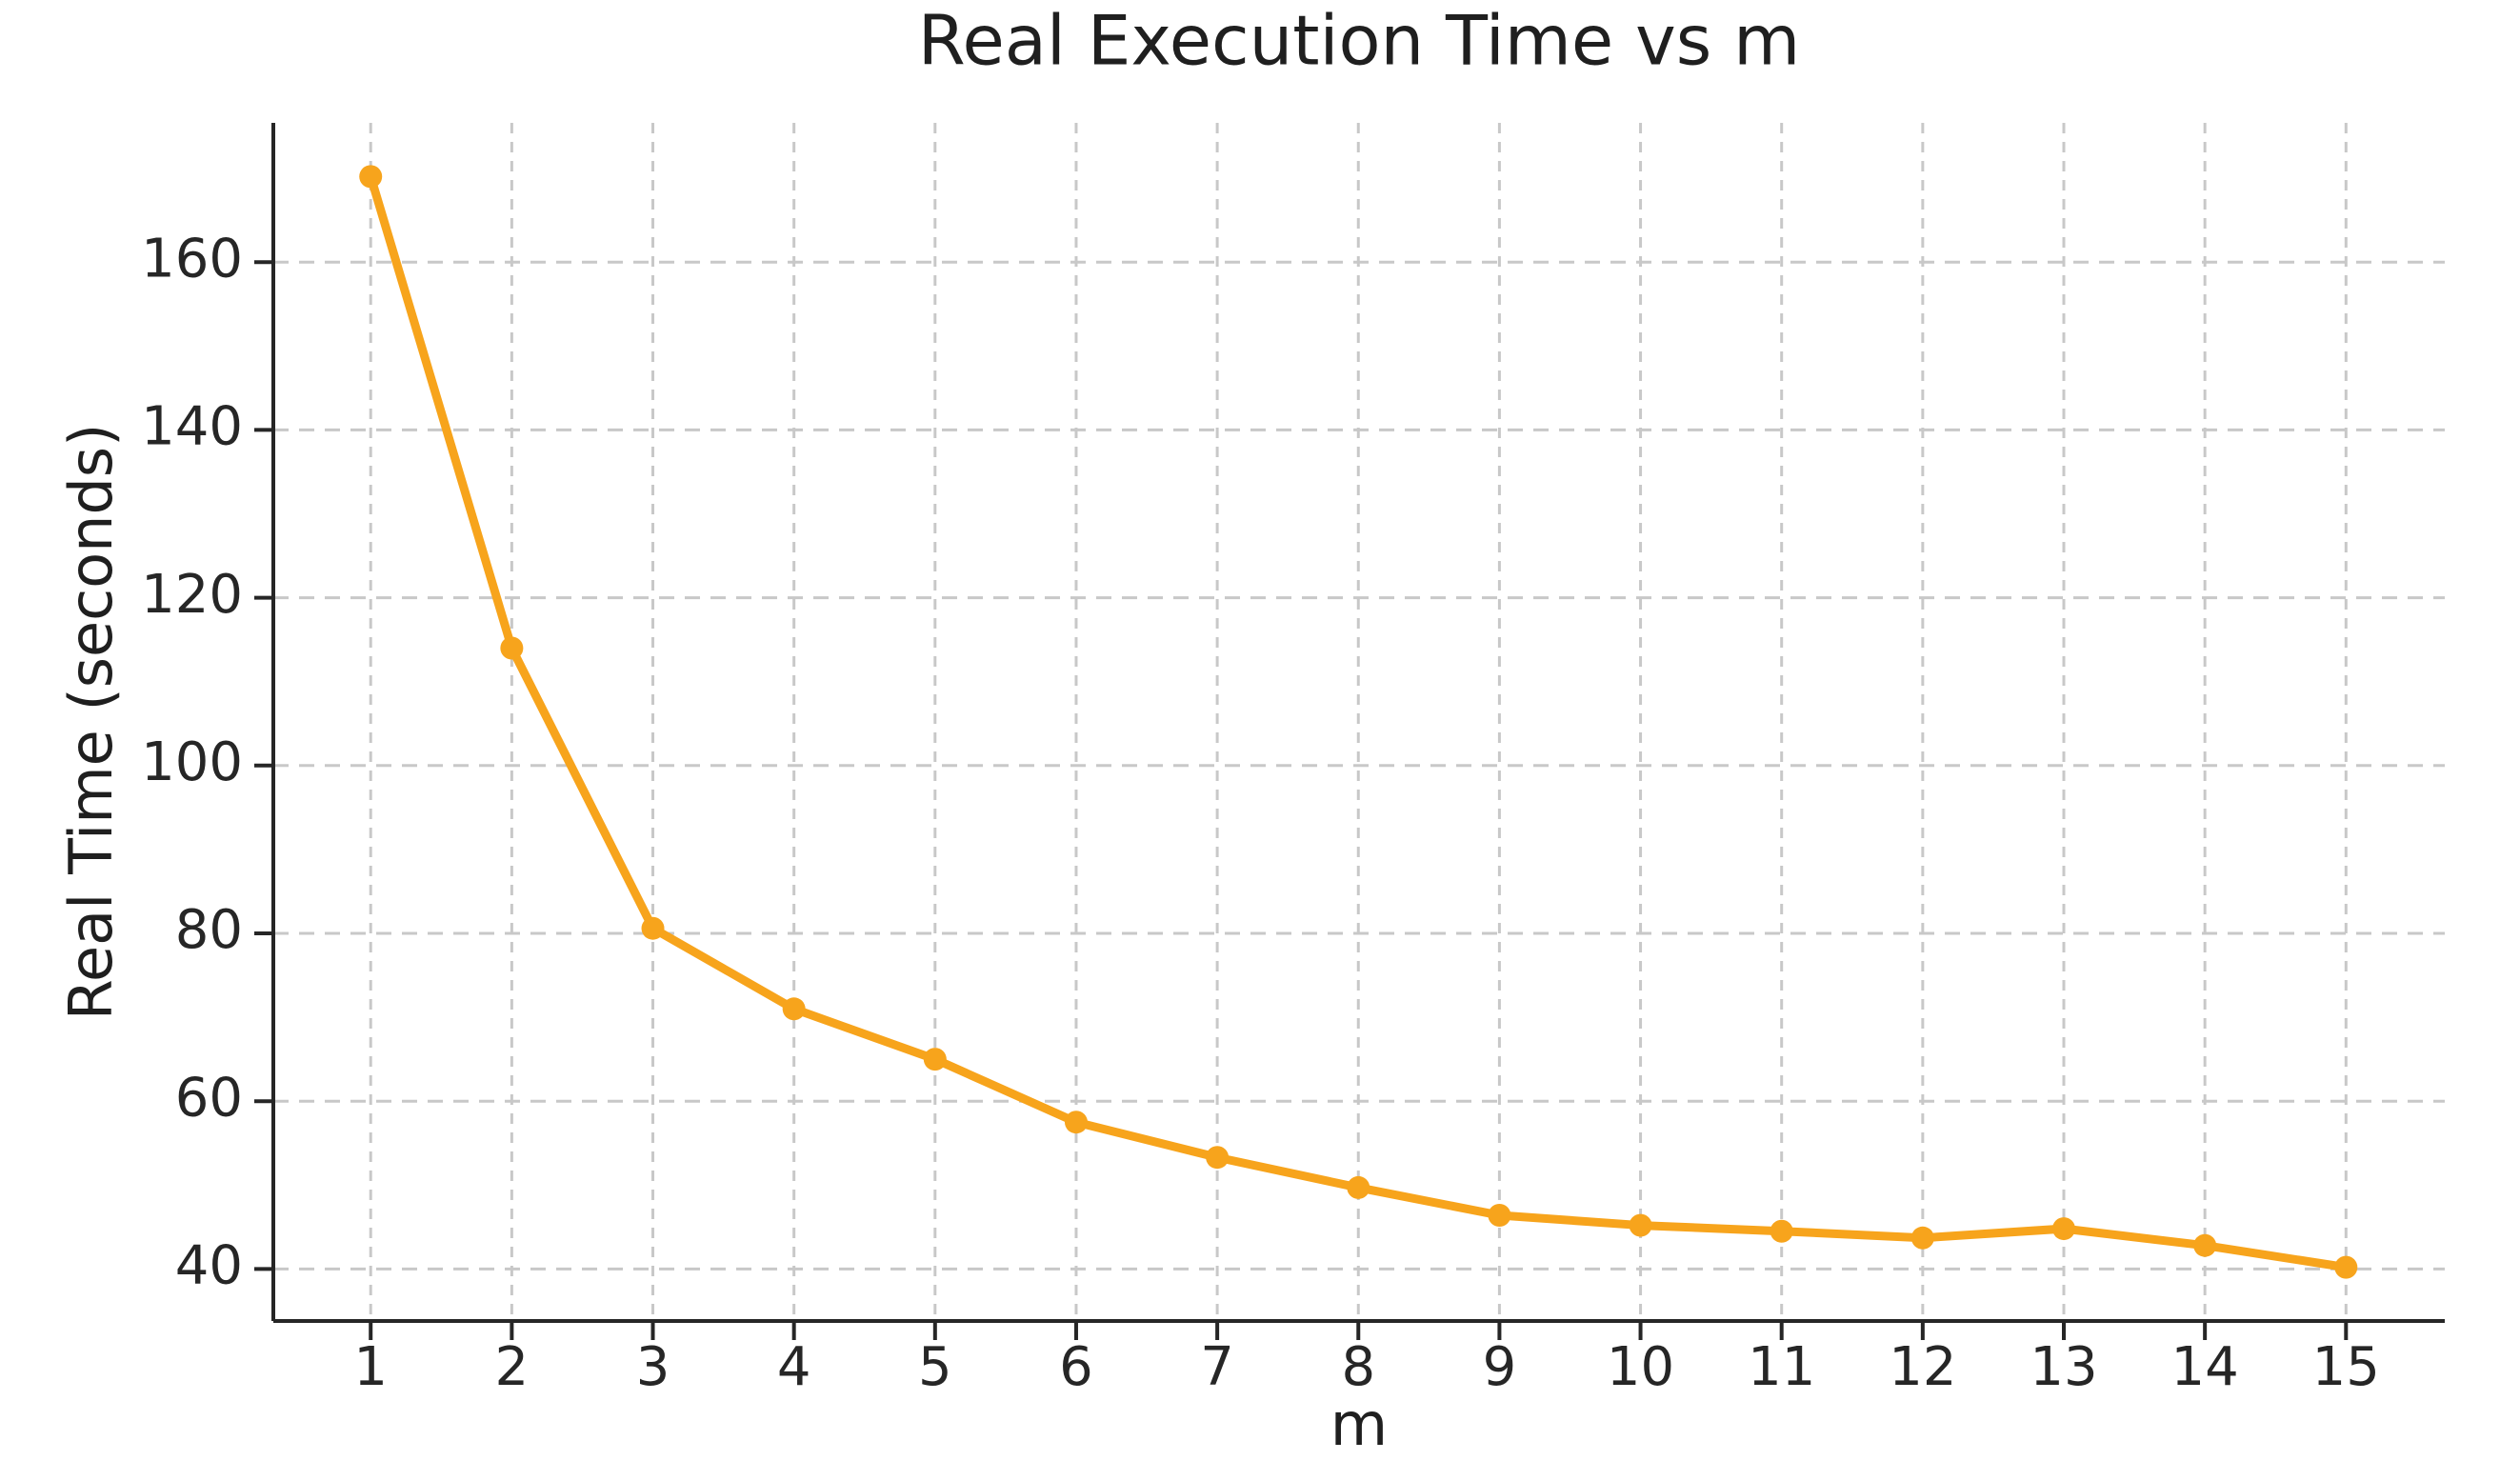 The image size is (2520, 1481). What do you see at coordinates (653, 1367) in the screenshot?
I see `x-tick-label-3: 3` at bounding box center [653, 1367].